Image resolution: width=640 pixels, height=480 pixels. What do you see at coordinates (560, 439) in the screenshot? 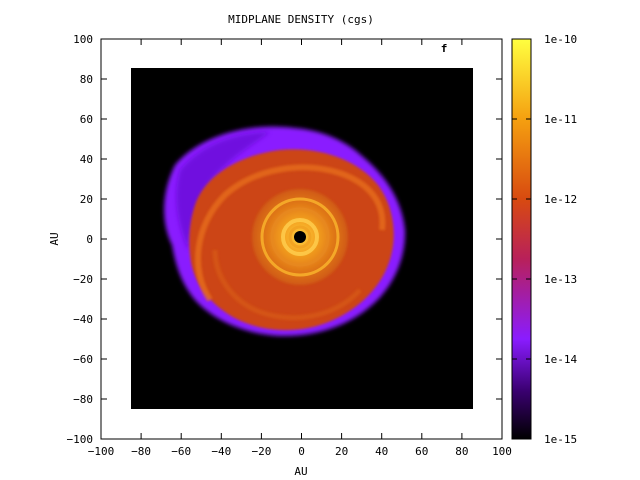
I see `colorbar-tick-label: 1e-15` at bounding box center [560, 439].